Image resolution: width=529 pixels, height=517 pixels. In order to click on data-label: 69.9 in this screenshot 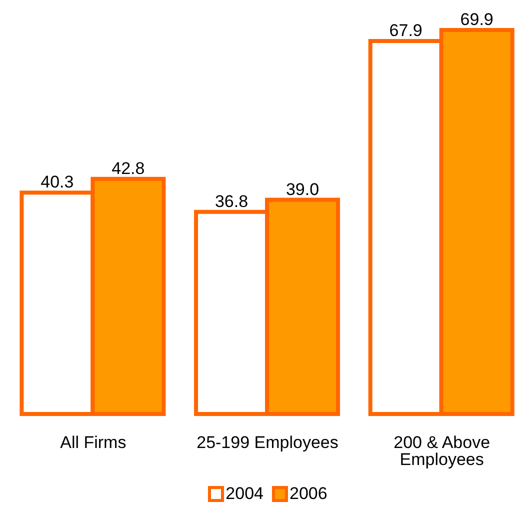, I will do `click(477, 19)`.